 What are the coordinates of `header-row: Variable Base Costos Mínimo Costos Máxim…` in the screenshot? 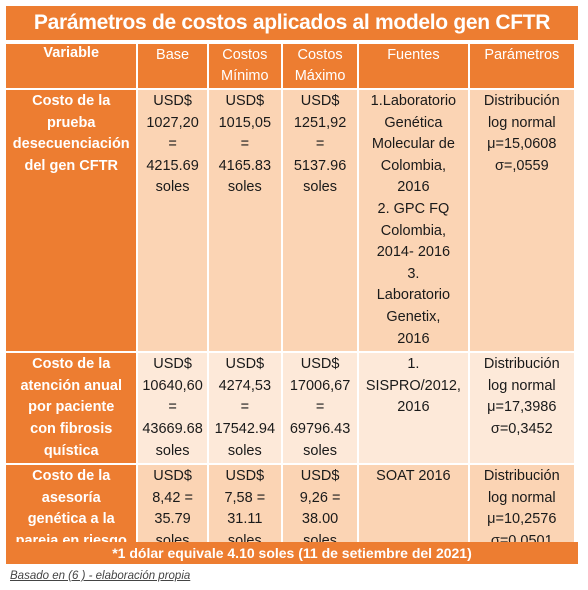 It's located at (290, 66).